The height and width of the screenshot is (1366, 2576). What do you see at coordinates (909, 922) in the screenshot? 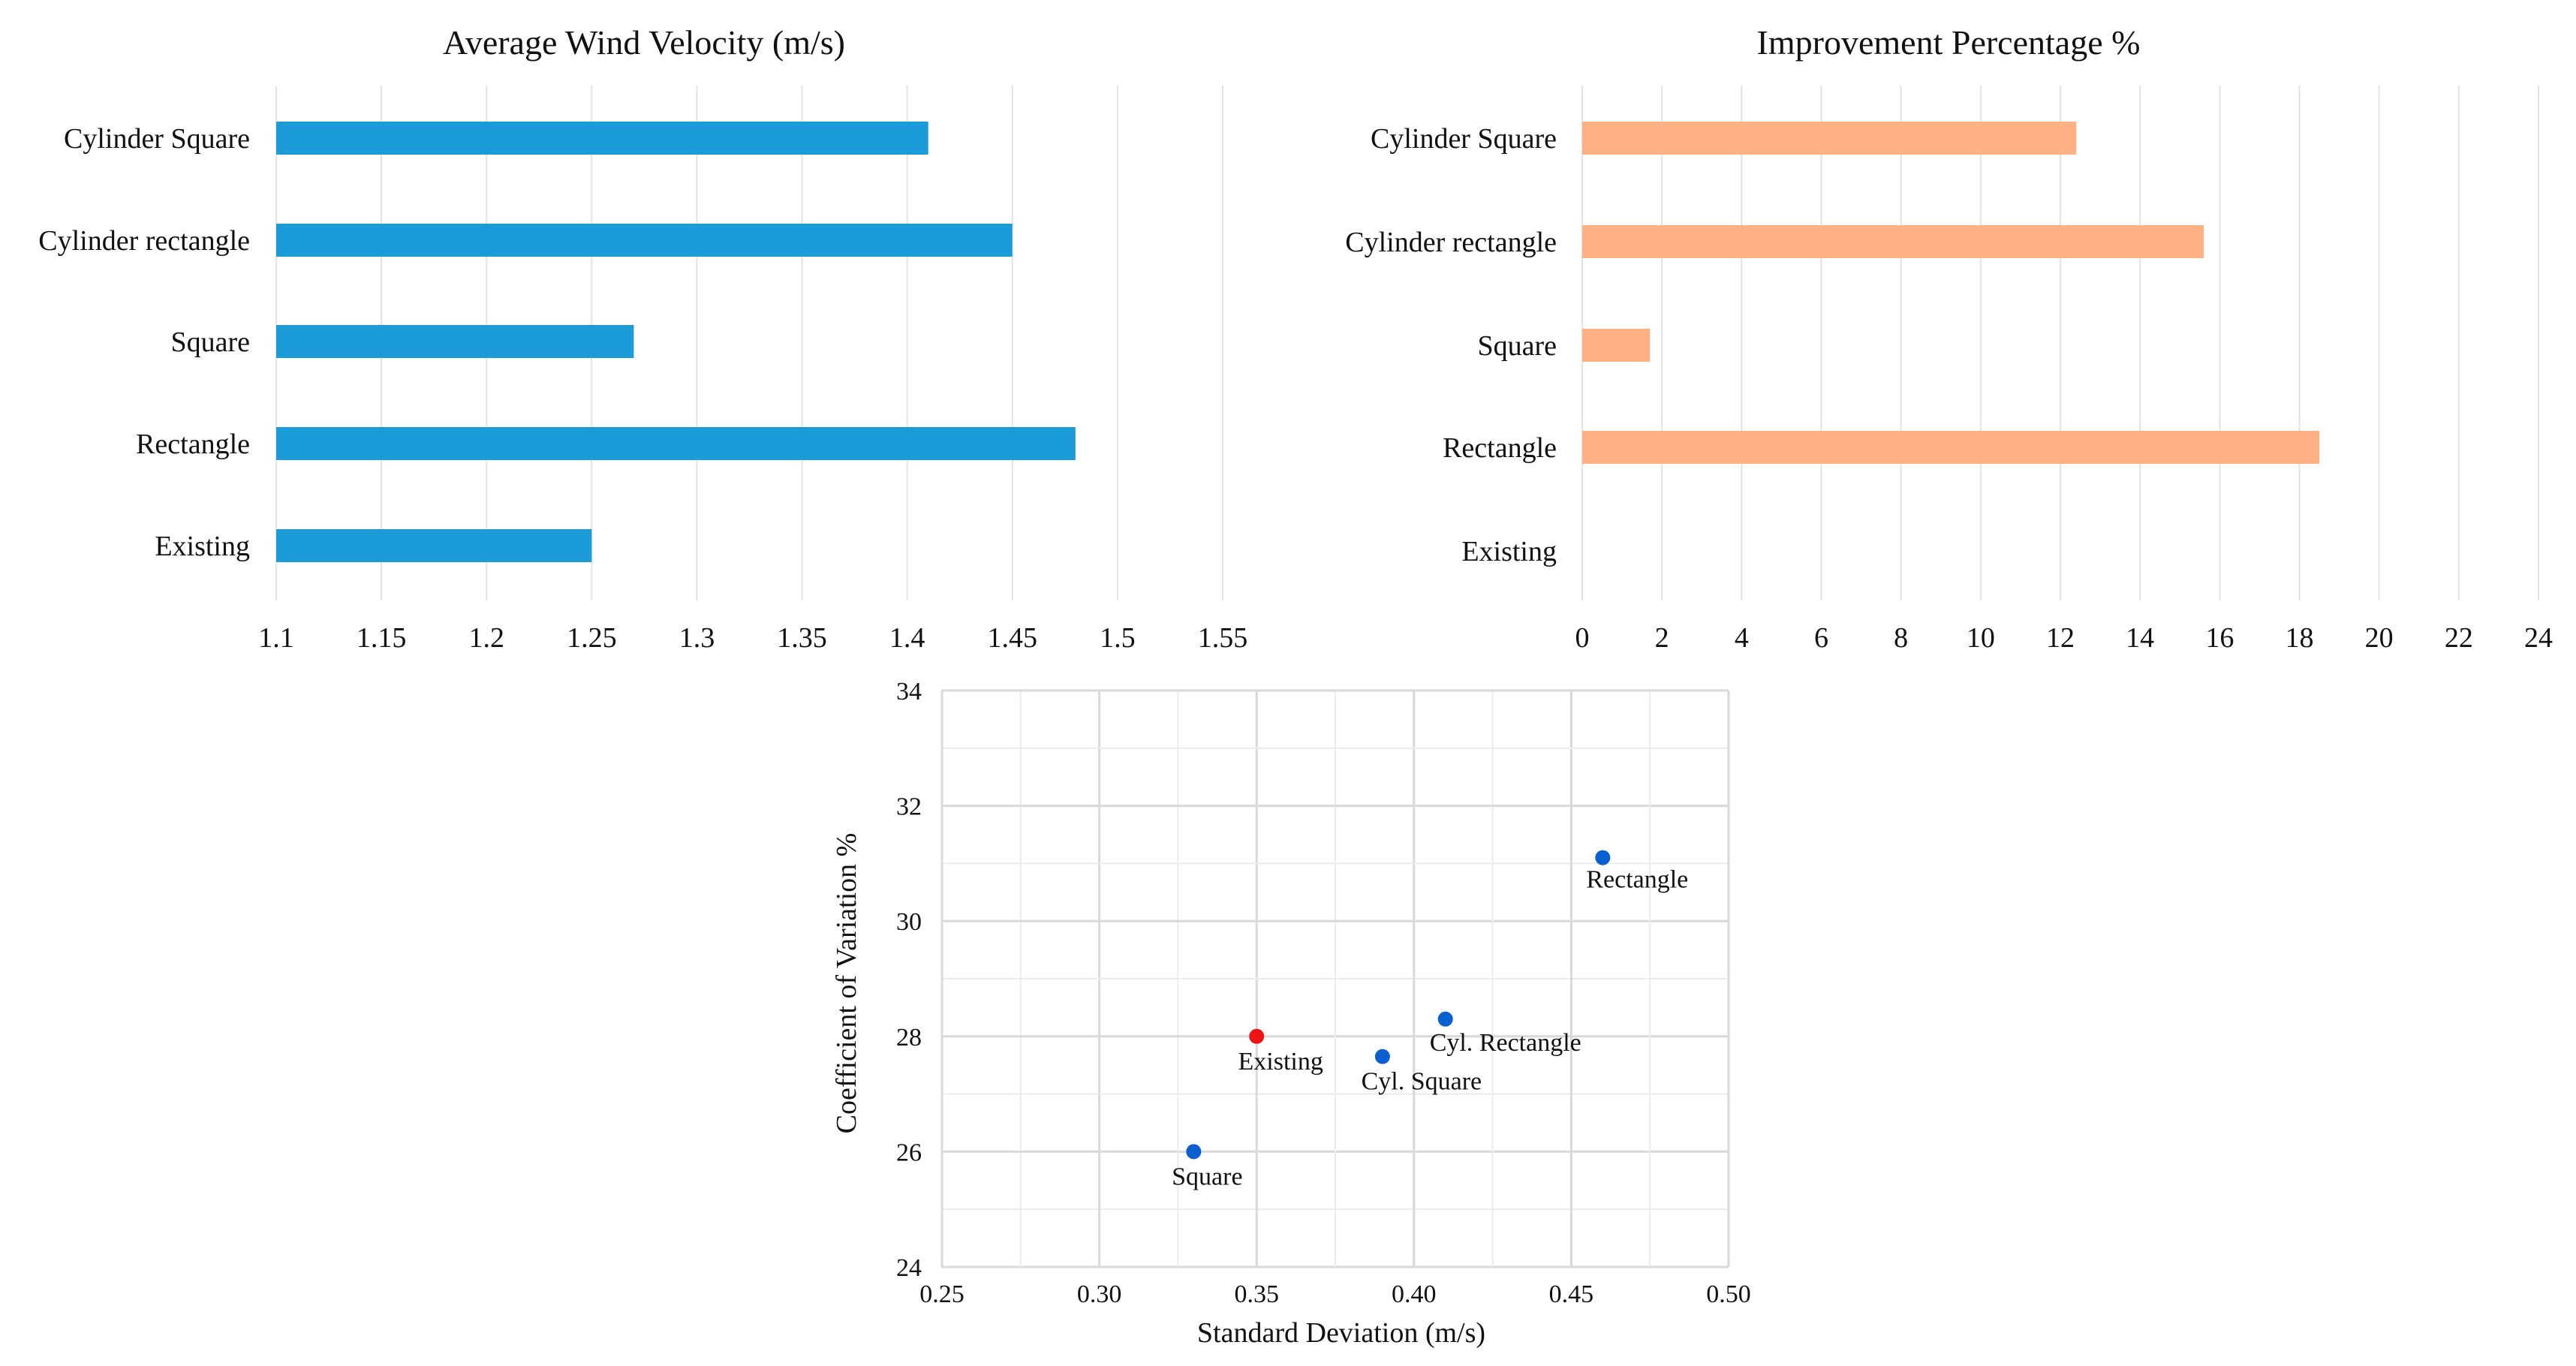
I see `y-tick-label: 30` at bounding box center [909, 922].